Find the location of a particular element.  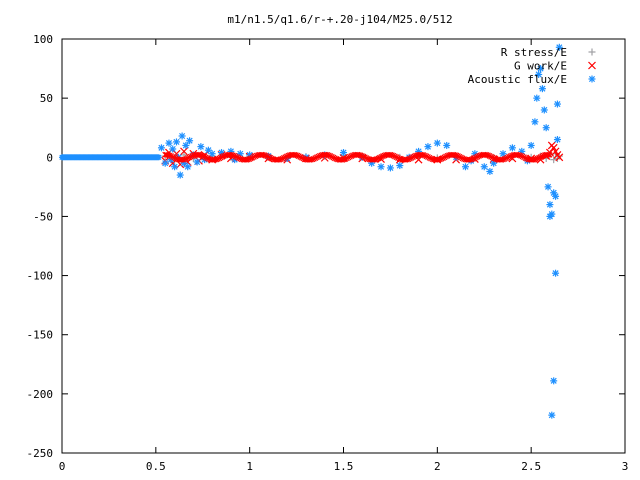

y-tick-label: 0 is located at coordinates (49, 157).